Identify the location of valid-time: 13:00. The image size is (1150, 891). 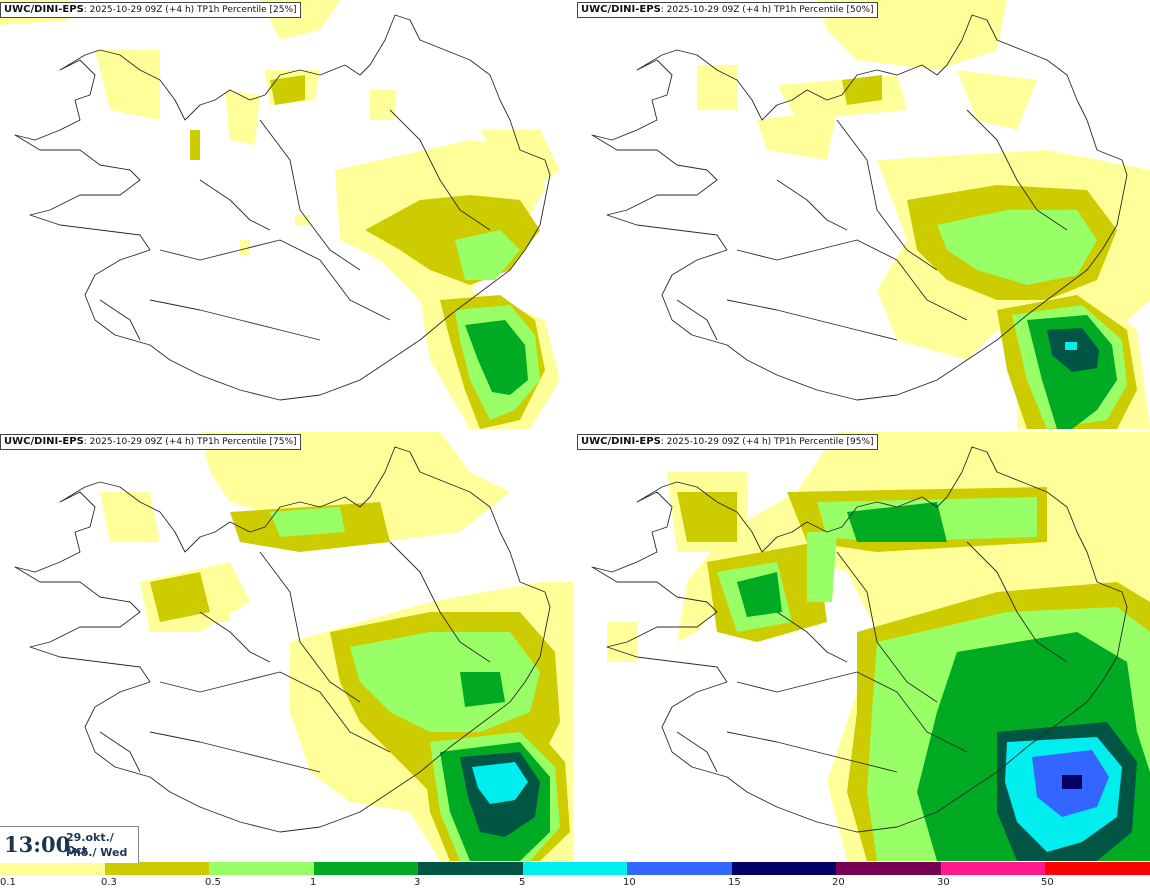
(37, 844).